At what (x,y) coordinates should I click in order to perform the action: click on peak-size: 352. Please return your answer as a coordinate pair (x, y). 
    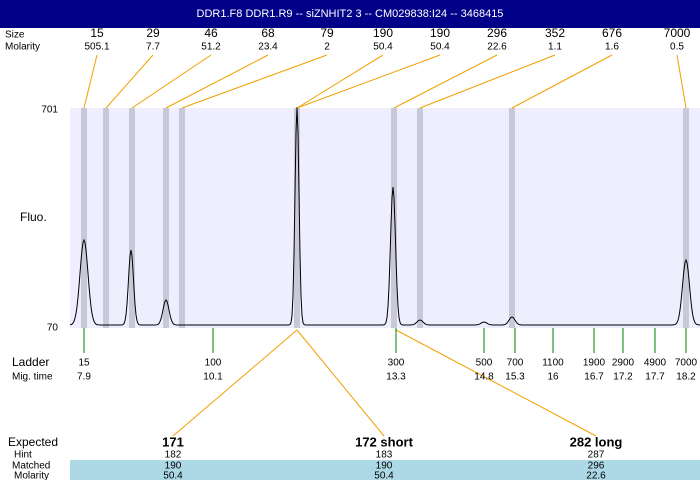
    Looking at the image, I should click on (555, 33).